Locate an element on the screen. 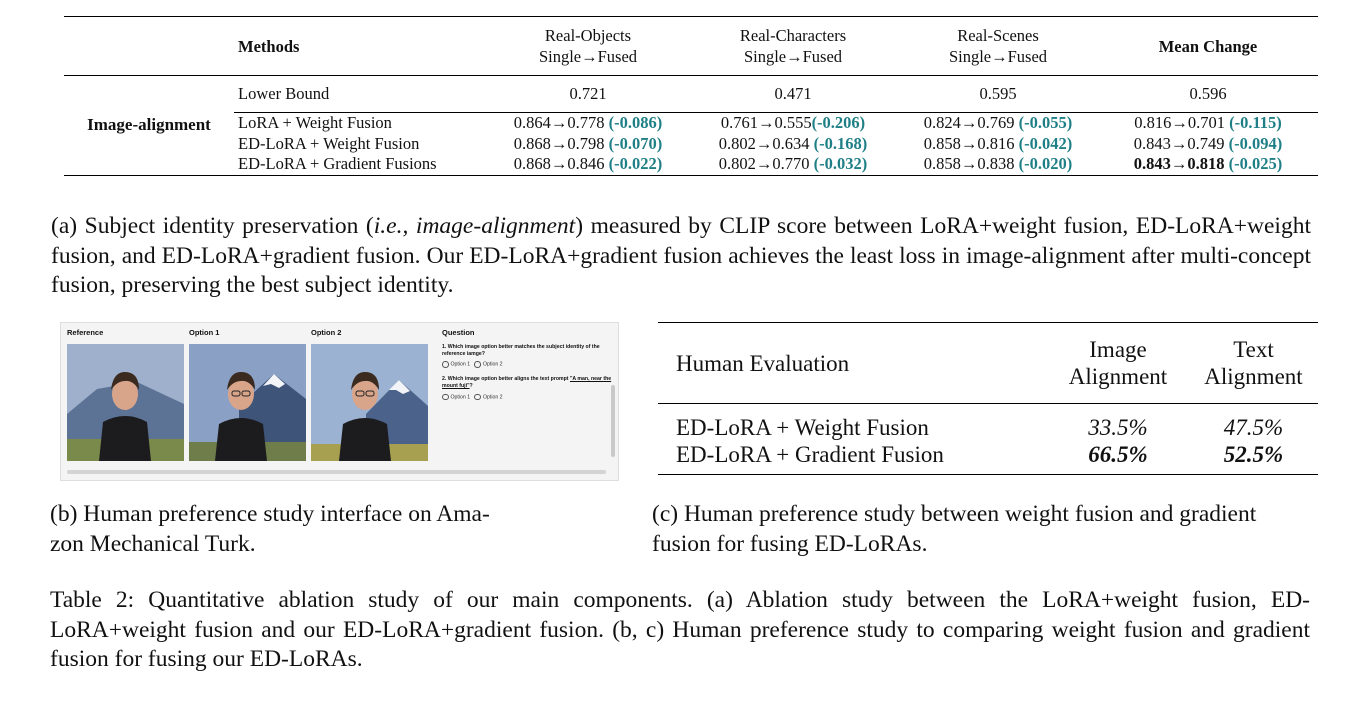 This screenshot has height=707, width=1359. header-methods: Methods is located at coordinates (269, 46).